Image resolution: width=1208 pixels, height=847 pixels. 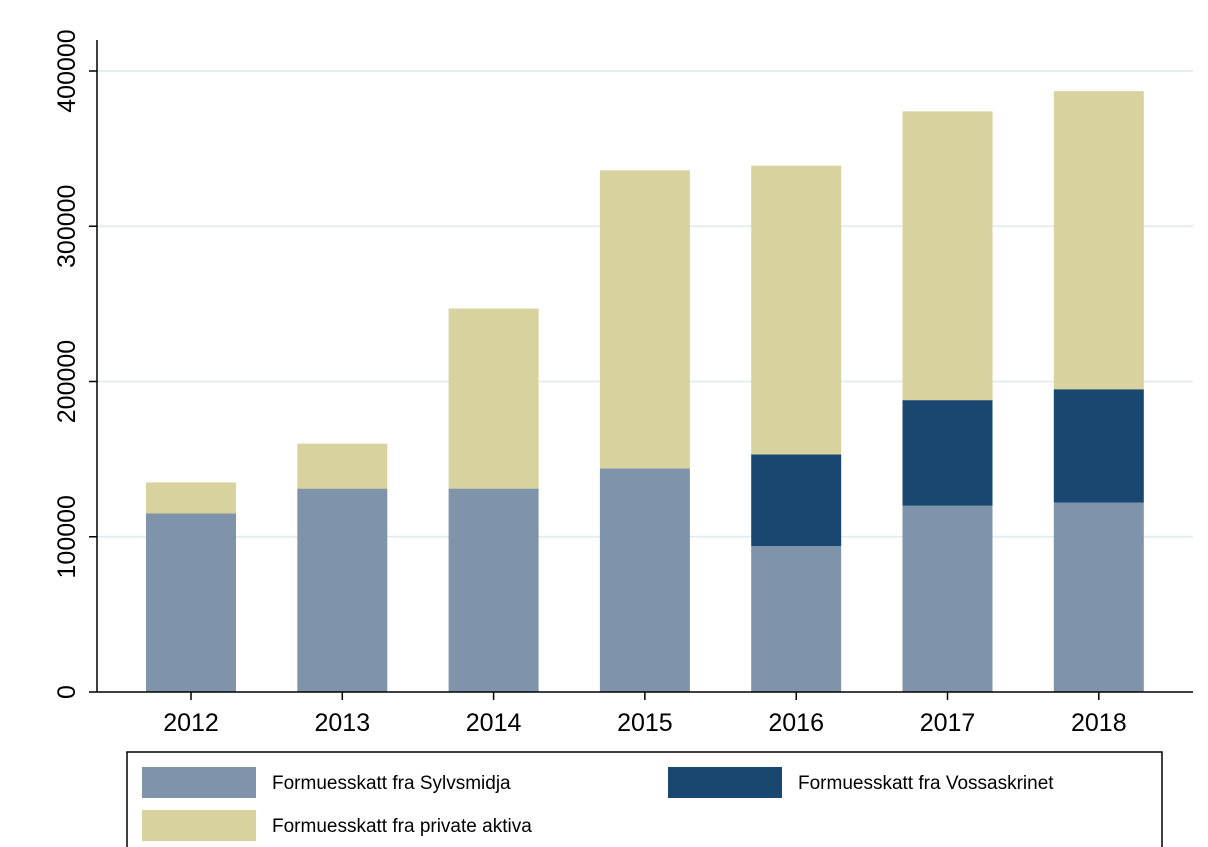 What do you see at coordinates (342, 723) in the screenshot?
I see `x-tick-label: 2013` at bounding box center [342, 723].